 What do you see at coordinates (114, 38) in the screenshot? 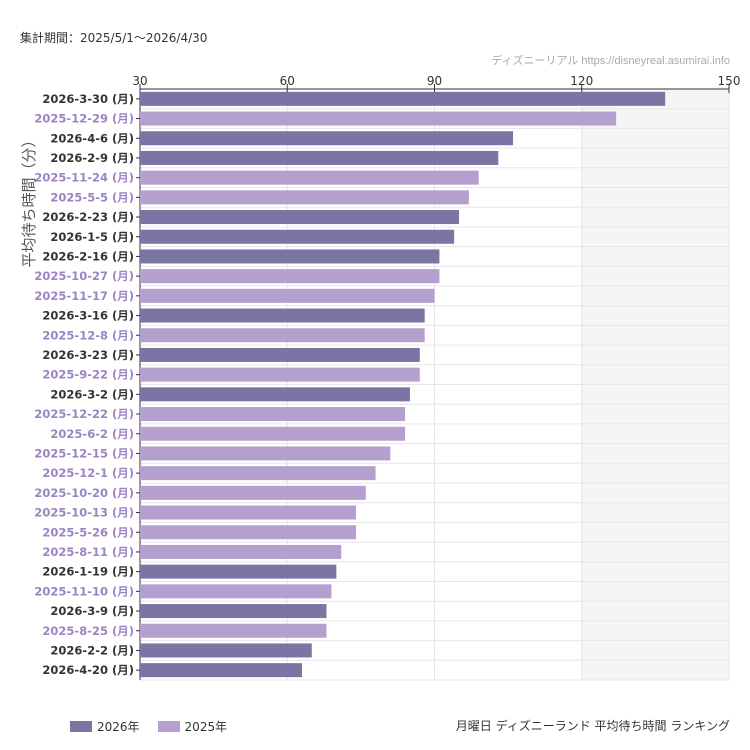
I see `period-label: 集計期間：2025/5/1～2026/4/30` at bounding box center [114, 38].